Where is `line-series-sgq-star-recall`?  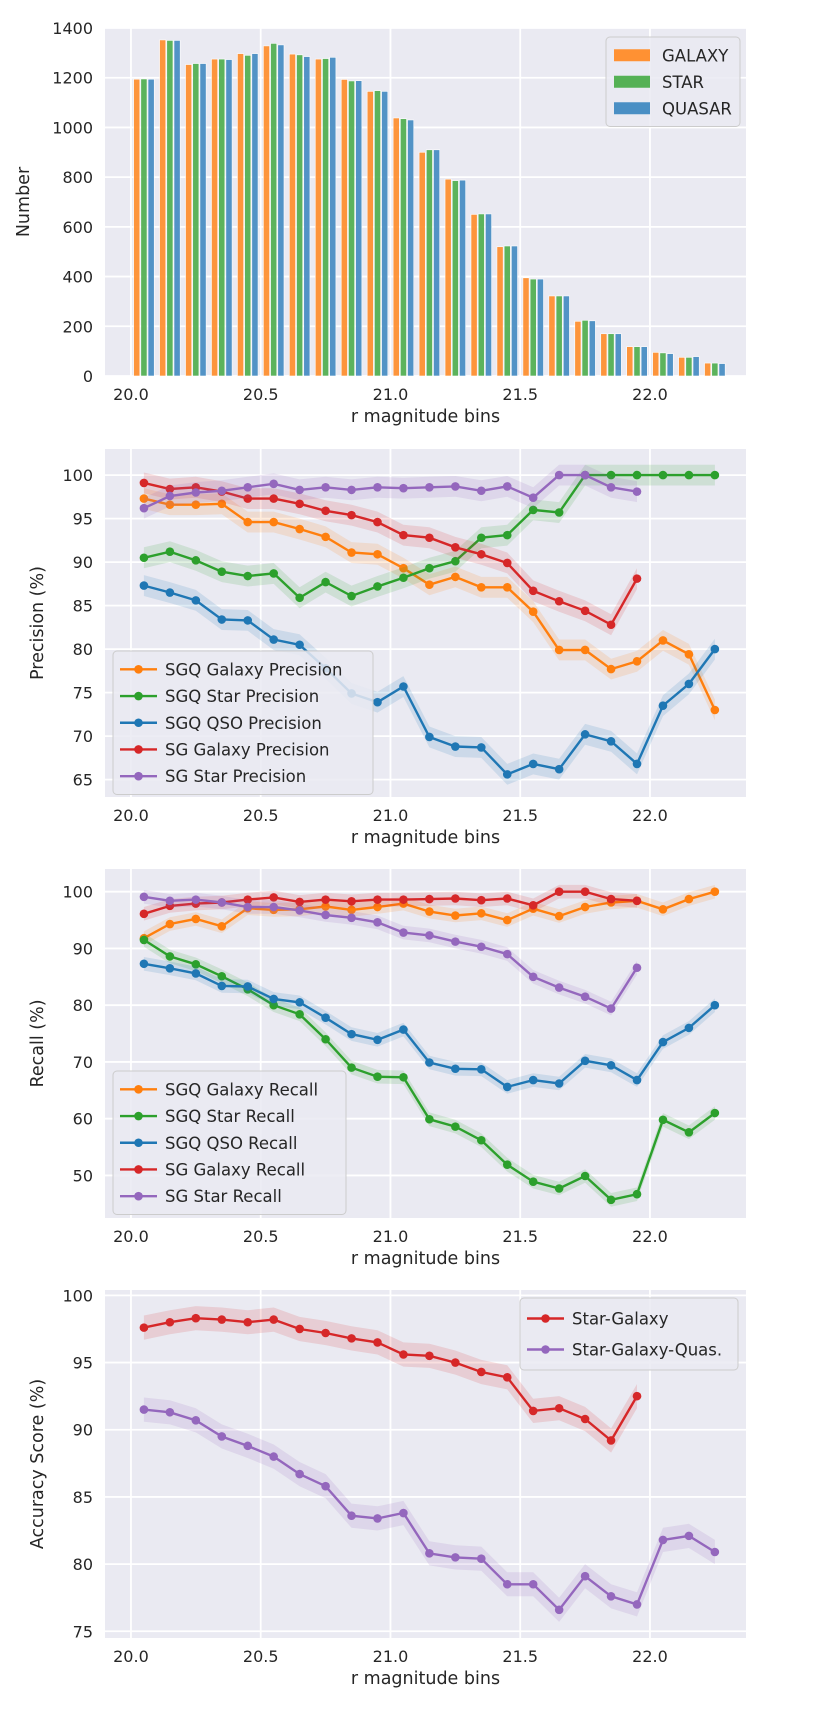 line-series-sgq-star-recall is located at coordinates (429, 1070).